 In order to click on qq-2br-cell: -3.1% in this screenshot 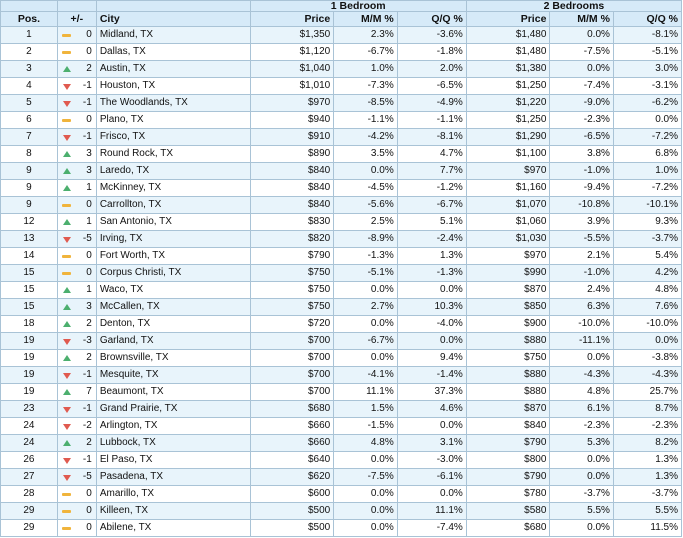, I will do `click(647, 86)`.